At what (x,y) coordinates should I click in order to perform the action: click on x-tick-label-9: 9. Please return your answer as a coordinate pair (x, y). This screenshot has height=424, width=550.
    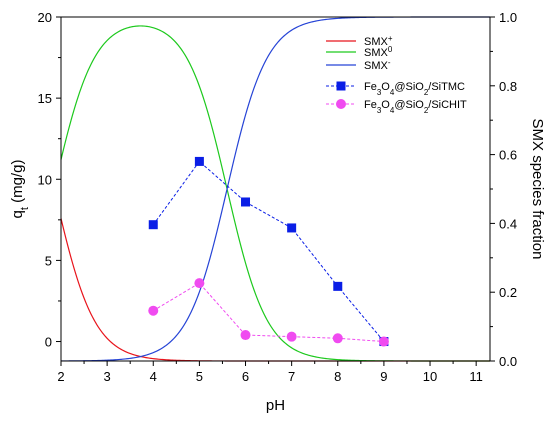
    Looking at the image, I should click on (383, 376).